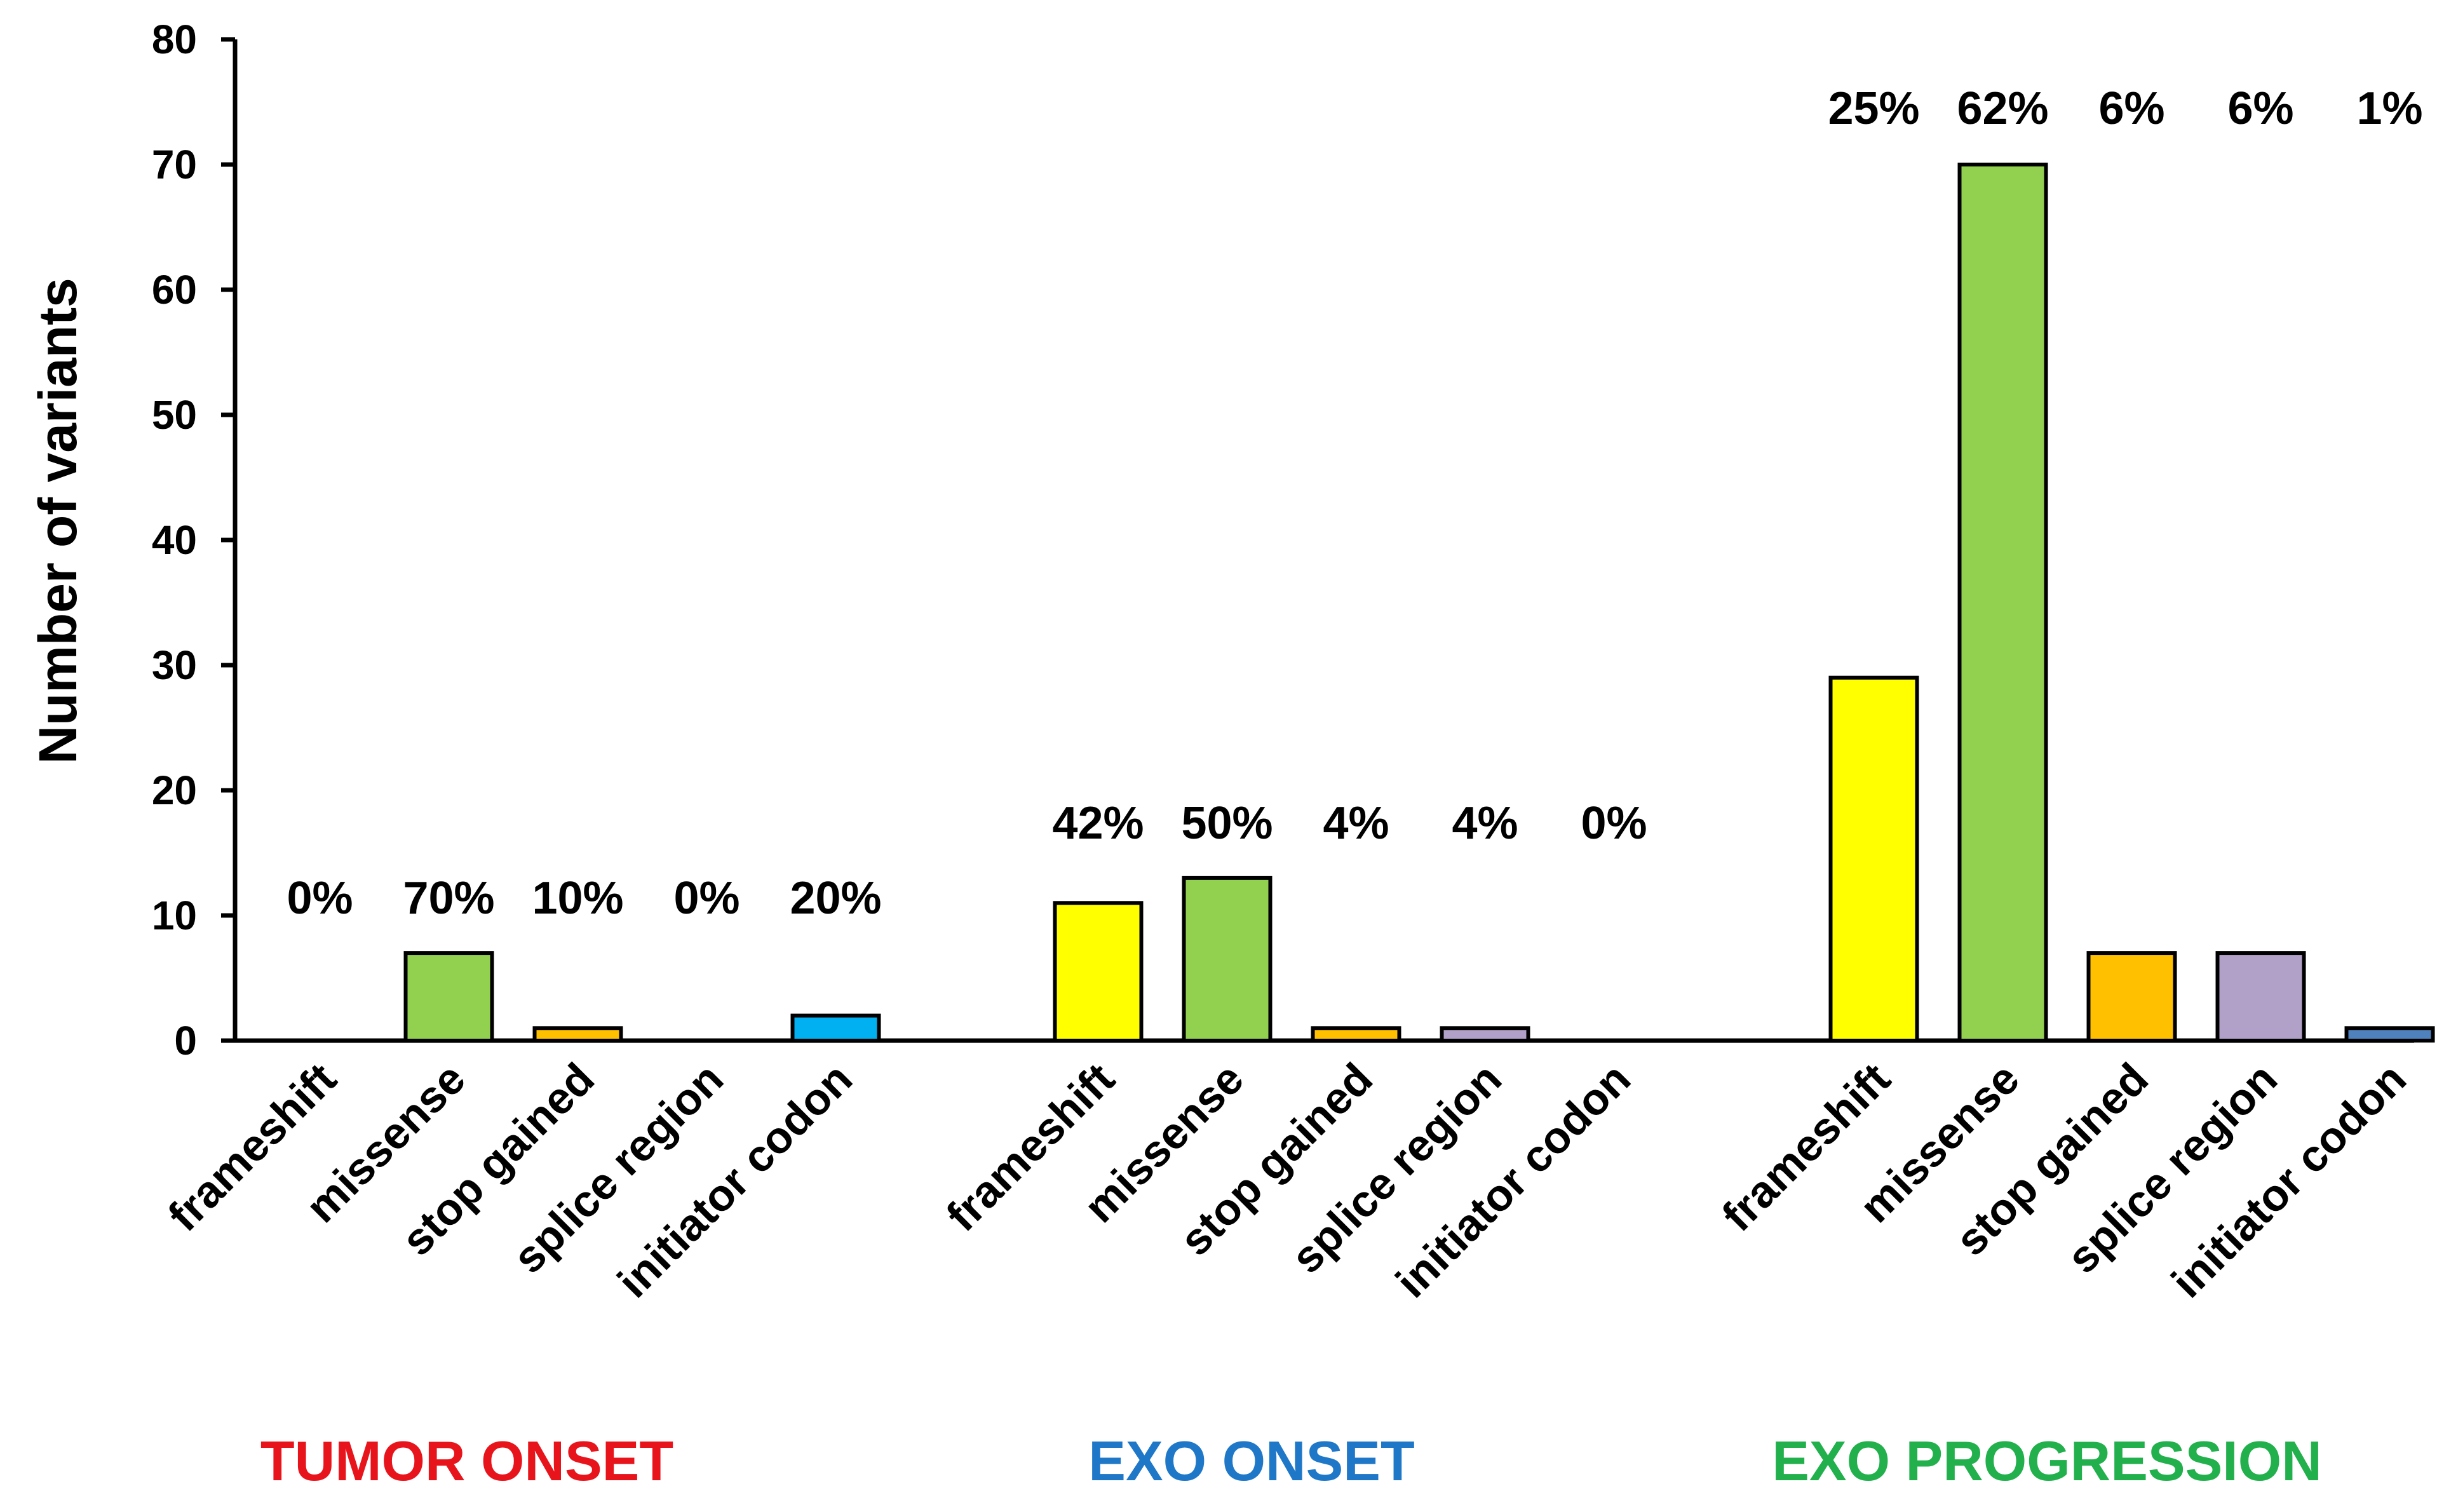  Describe the element at coordinates (174, 790) in the screenshot. I see `y-tick-label: 20` at that location.